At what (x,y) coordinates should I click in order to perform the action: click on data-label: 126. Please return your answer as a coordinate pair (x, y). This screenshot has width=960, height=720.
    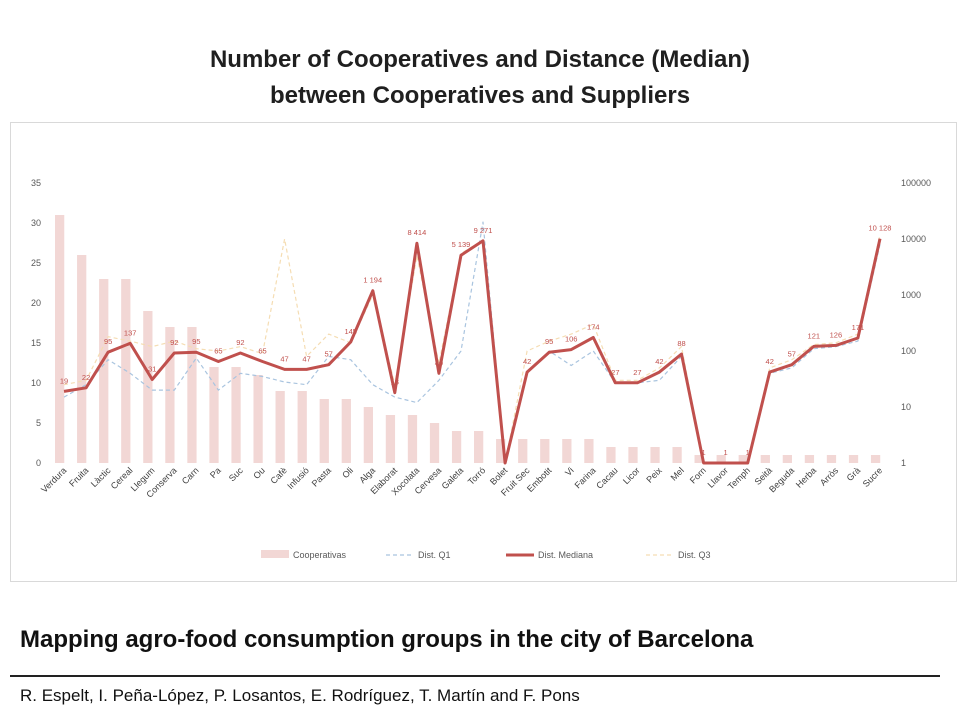
    Looking at the image, I should click on (836, 334).